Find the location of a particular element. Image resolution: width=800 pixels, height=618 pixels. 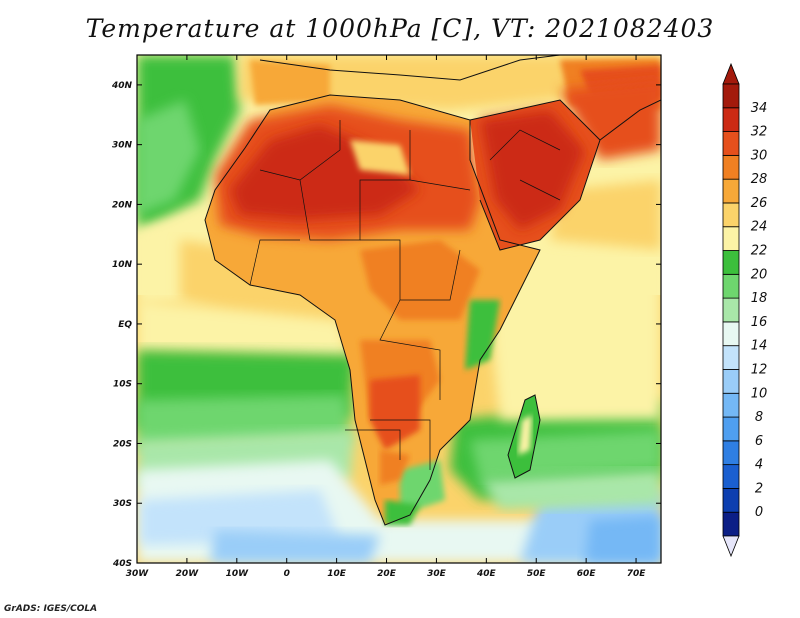

lon-tick-label: 70E is located at coordinates (637, 574).